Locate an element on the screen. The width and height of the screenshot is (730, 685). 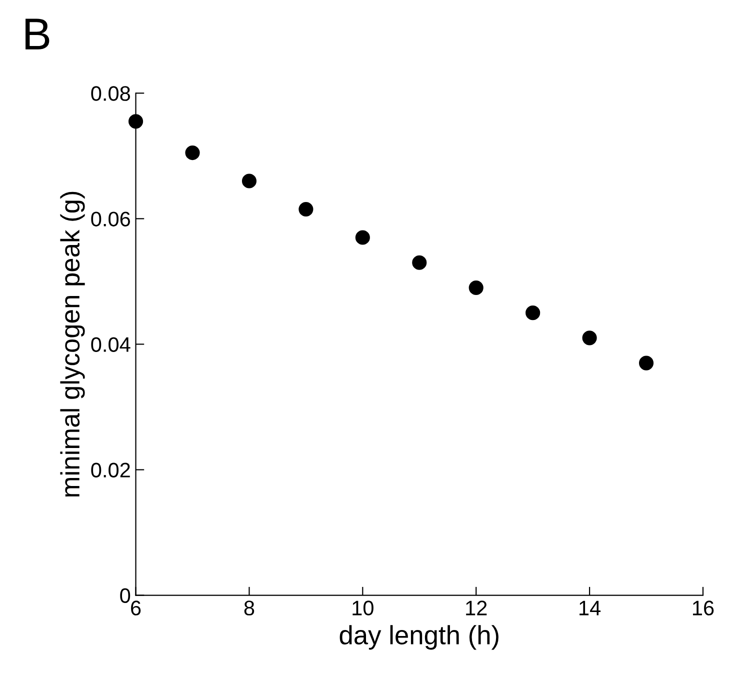
y-tick-label: 0.04 is located at coordinates (110, 344).